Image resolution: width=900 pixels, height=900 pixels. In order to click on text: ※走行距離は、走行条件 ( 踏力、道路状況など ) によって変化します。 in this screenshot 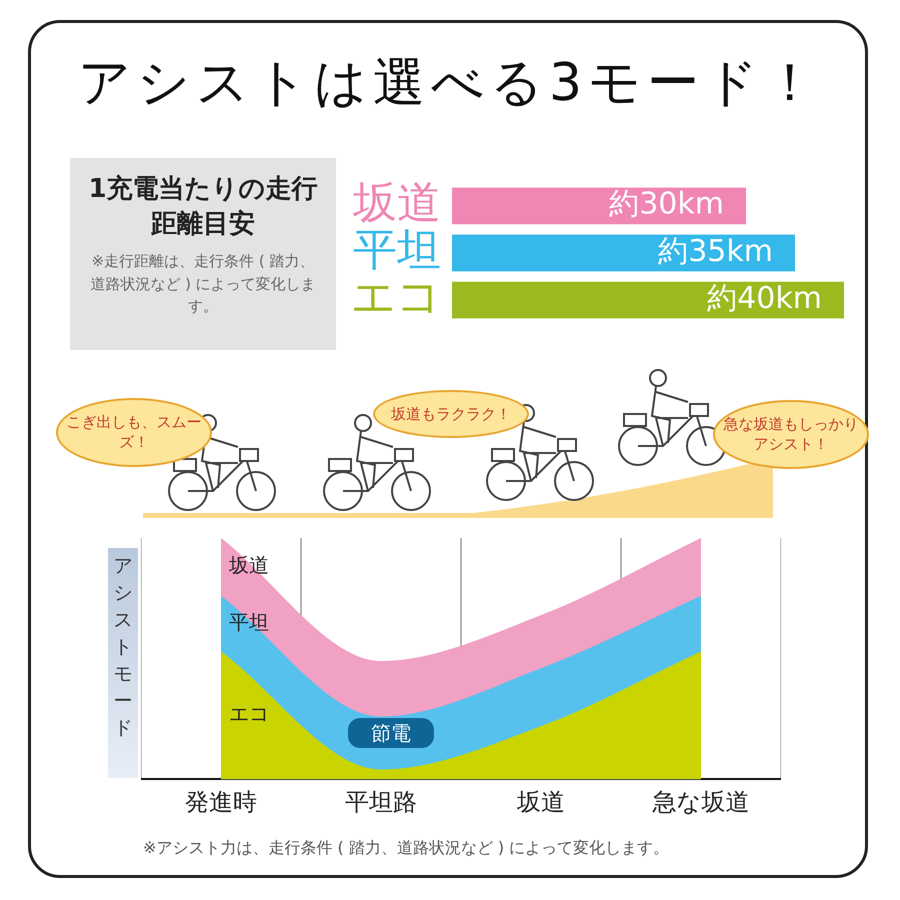, I will do `click(203, 284)`.